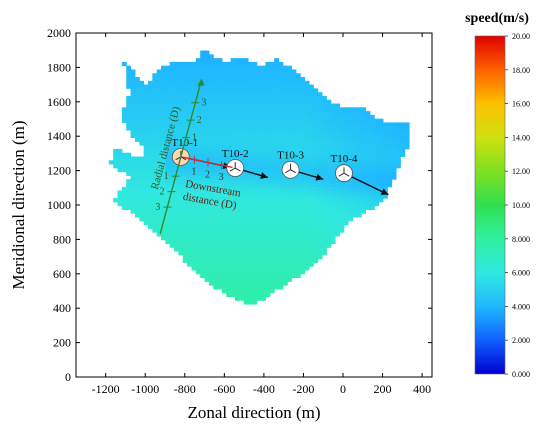 The width and height of the screenshot is (550, 436). I want to click on downstream-tick-label: 3, so click(221, 177).